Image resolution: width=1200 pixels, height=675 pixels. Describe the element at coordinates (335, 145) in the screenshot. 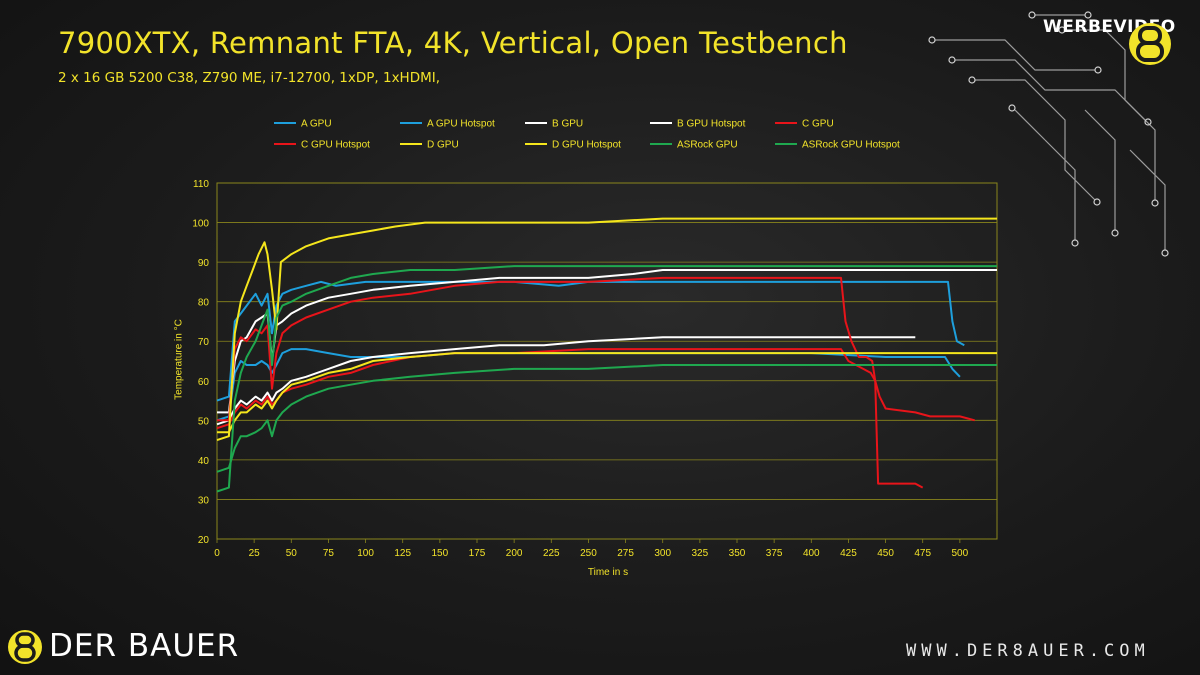

I see `legend-label-c-gpu-hotspot: C GPU Hotspot` at that location.